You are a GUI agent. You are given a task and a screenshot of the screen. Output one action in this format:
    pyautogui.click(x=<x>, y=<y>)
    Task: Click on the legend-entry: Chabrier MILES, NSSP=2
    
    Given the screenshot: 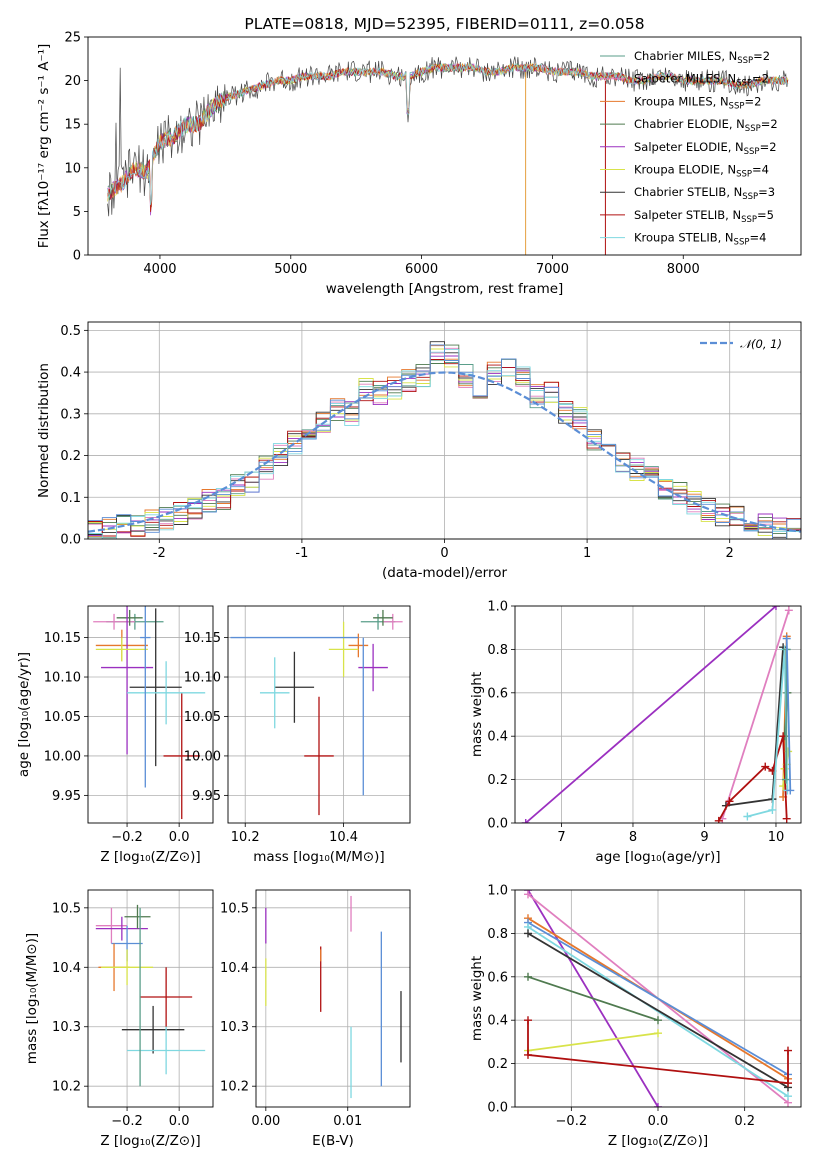 What is the action you would take?
    pyautogui.click(x=702, y=57)
    